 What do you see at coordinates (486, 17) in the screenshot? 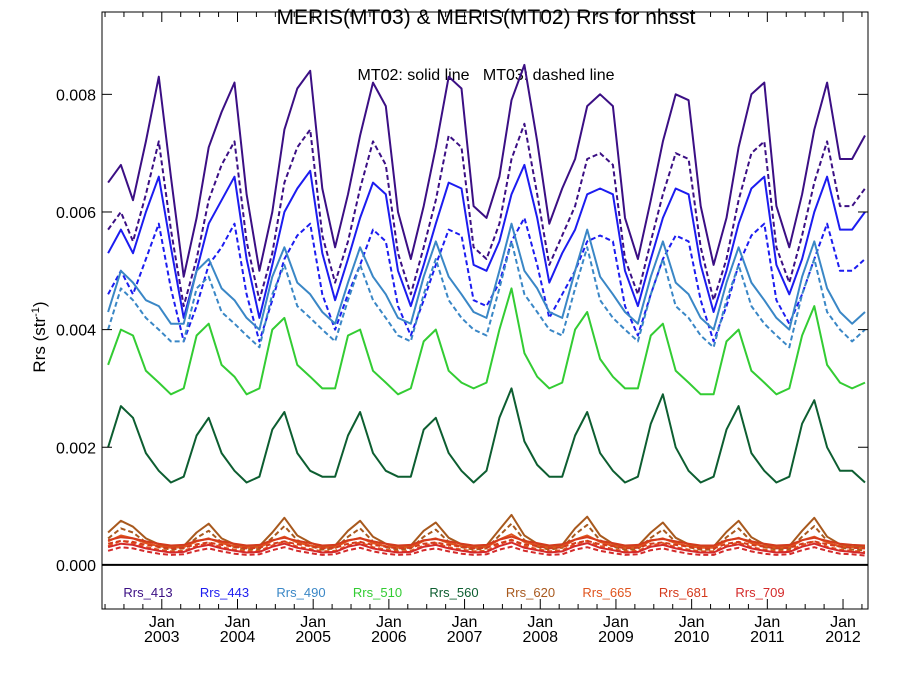
I see `chart-title: MERIS(MT03) & MERIS(MT02) Rrs for nhsst` at bounding box center [486, 17].